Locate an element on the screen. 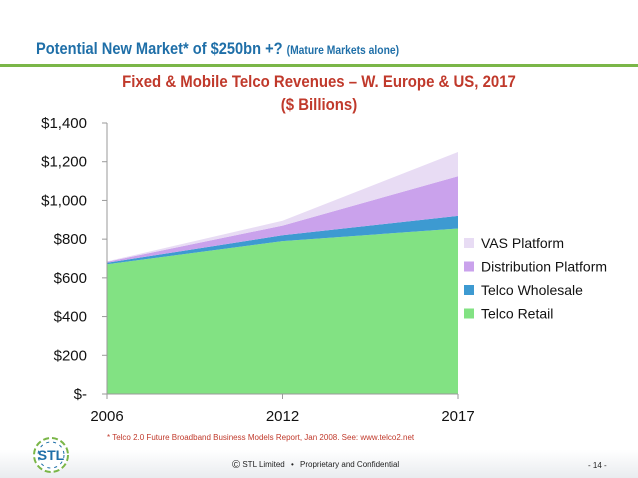 The width and height of the screenshot is (638, 478). slide-title-note: (Mature Markets alone) is located at coordinates (343, 50).